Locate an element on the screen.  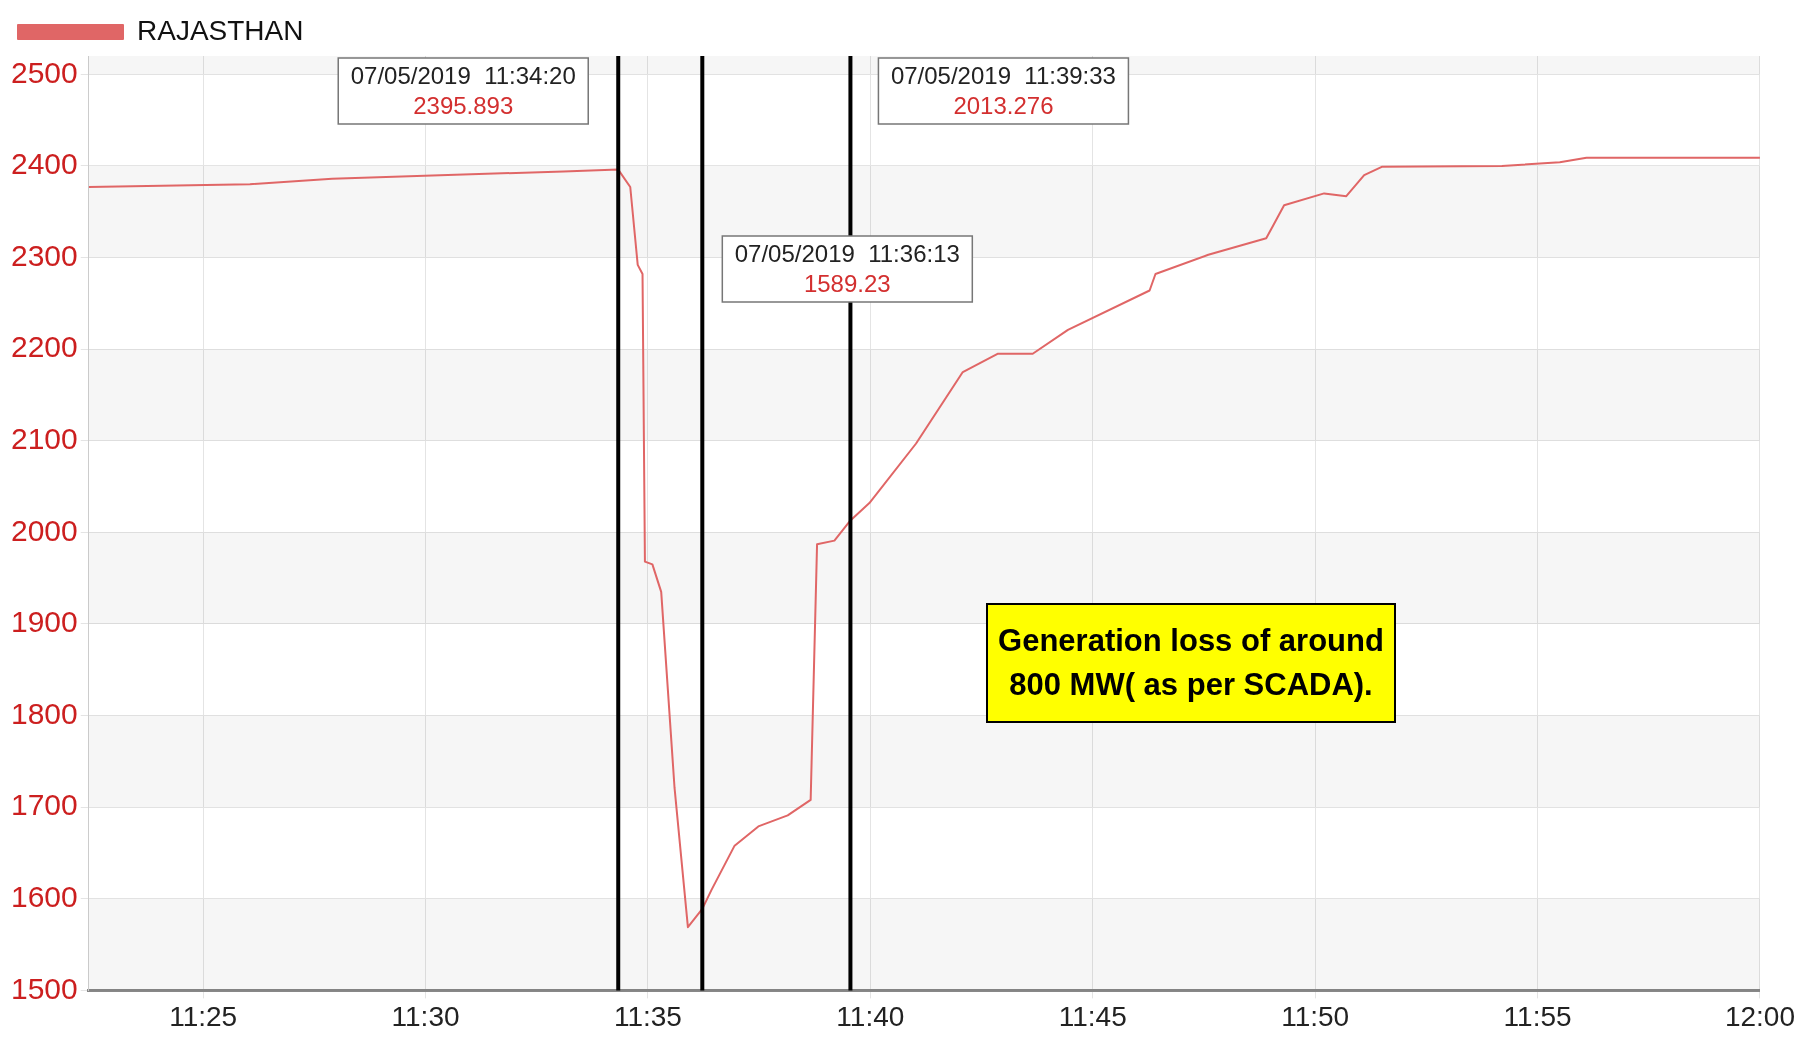
x-tick-label: 11:55 is located at coordinates (1537, 1016).